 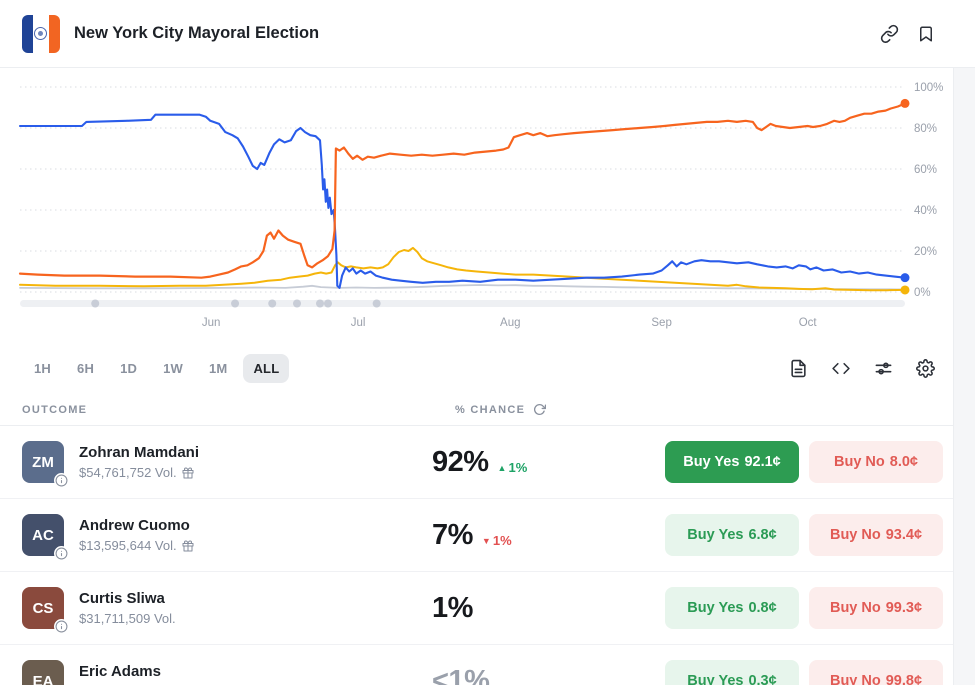 What do you see at coordinates (762, 462) in the screenshot?
I see `buy-yes-price: 92.1¢` at bounding box center [762, 462].